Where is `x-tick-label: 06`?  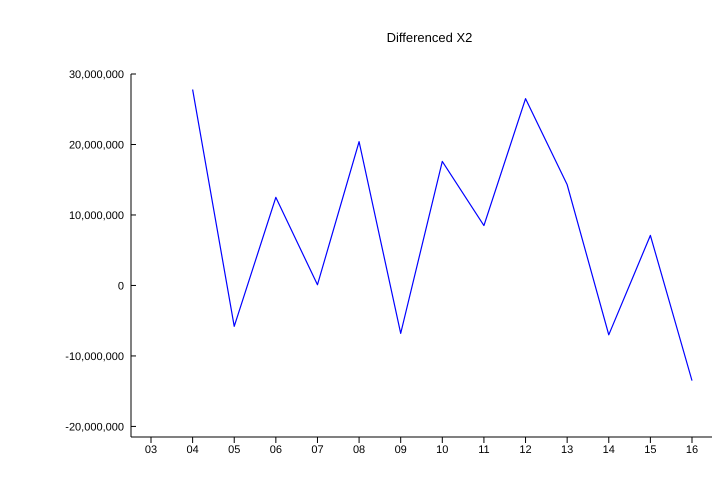
x-tick-label: 06 is located at coordinates (276, 450).